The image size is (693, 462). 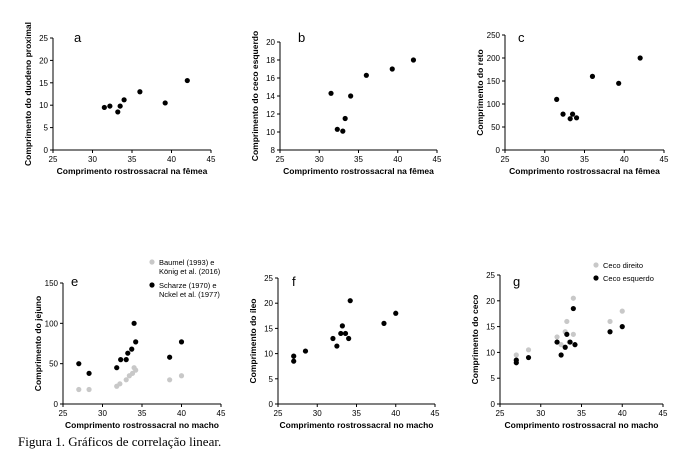 What do you see at coordinates (186, 262) in the screenshot?
I see `legend-label: Baumel (1993) e` at bounding box center [186, 262].